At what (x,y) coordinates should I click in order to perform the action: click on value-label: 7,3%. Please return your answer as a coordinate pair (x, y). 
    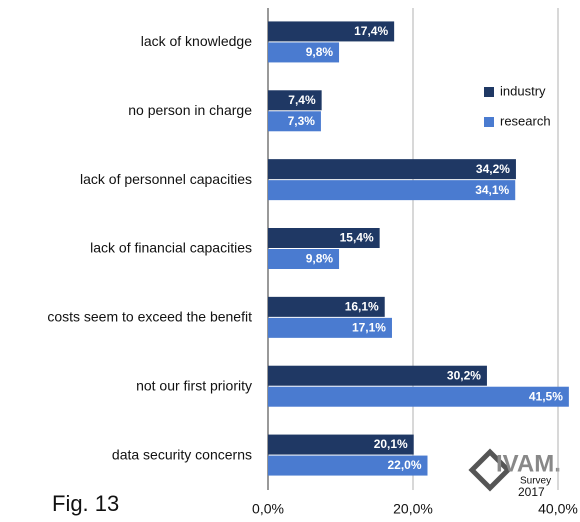
    Looking at the image, I should click on (302, 121).